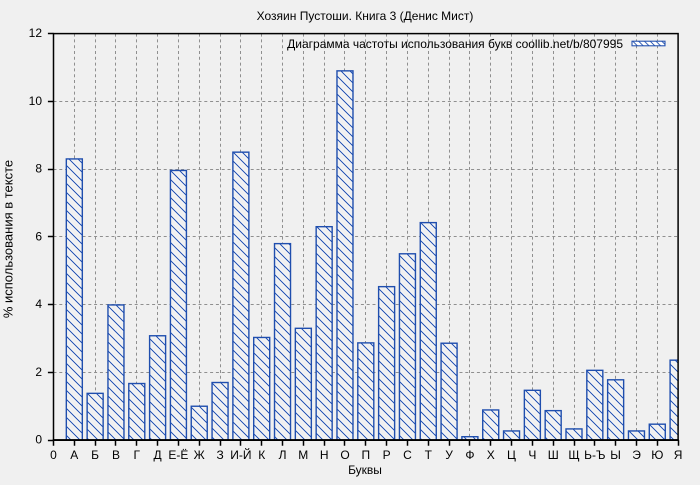 This screenshot has width=700, height=485. I want to click on svg-text: К, so click(261, 455).